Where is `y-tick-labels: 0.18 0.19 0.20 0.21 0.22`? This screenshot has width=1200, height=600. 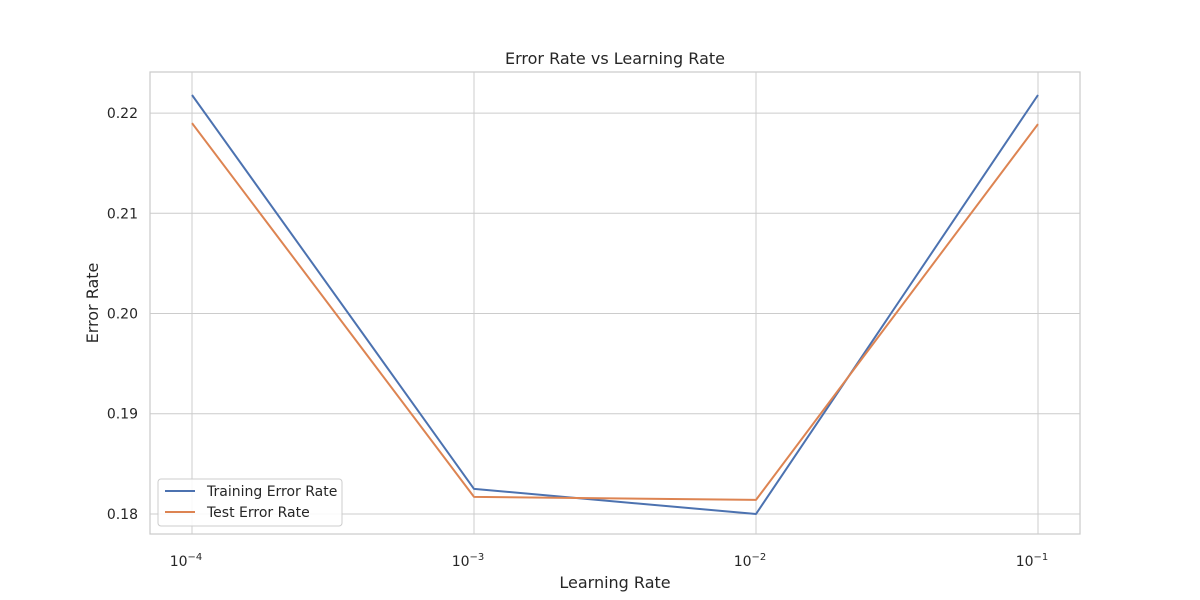
y-tick-labels: 0.18 0.19 0.20 0.21 0.22 is located at coordinates (122, 314).